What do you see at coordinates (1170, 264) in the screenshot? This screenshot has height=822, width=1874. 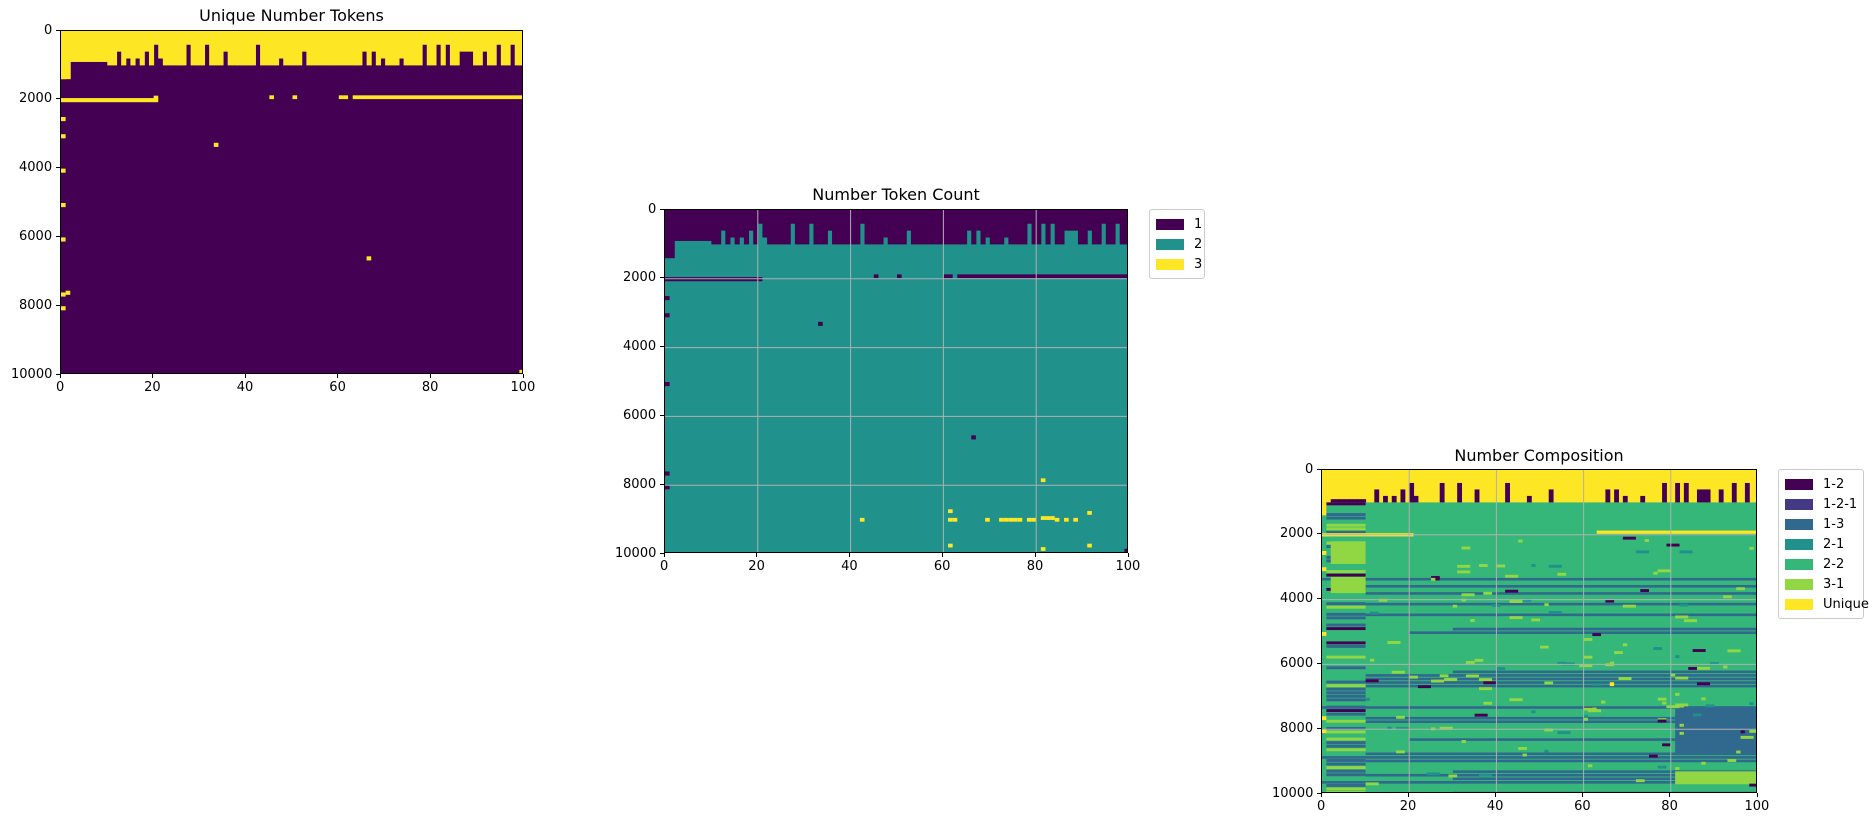 I see `legend-swatch` at bounding box center [1170, 264].